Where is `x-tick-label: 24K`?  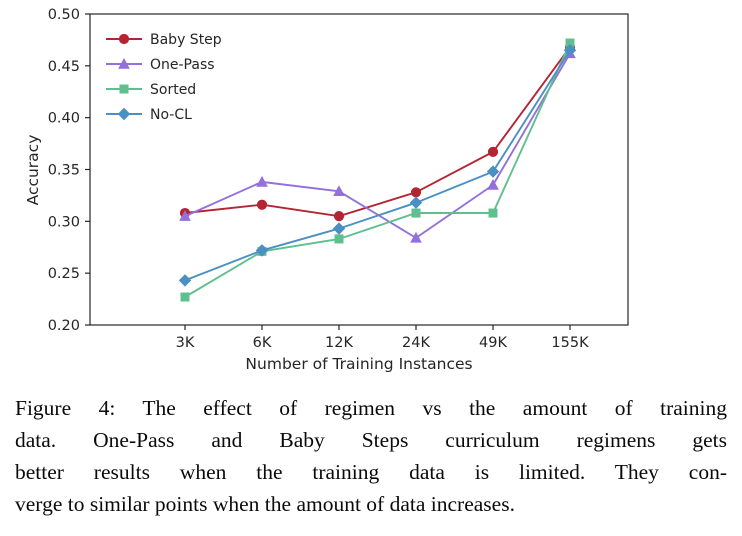 x-tick-label: 24K is located at coordinates (416, 343).